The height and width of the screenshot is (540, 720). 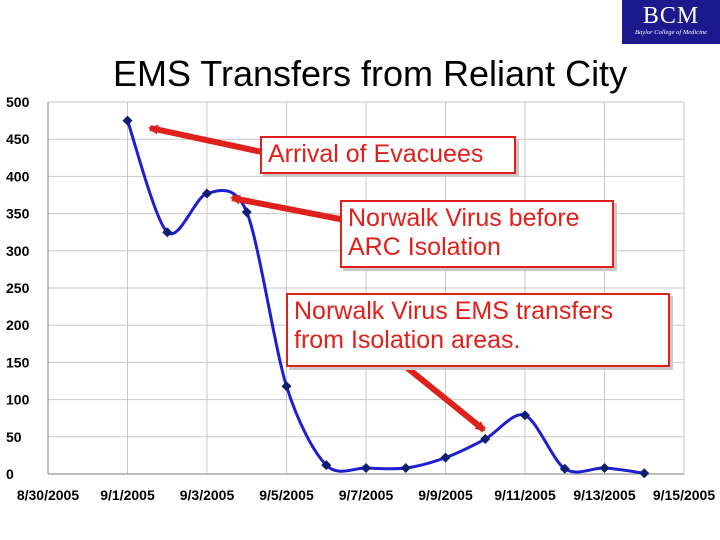 What do you see at coordinates (18, 214) in the screenshot?
I see `y-tick-label: 350` at bounding box center [18, 214].